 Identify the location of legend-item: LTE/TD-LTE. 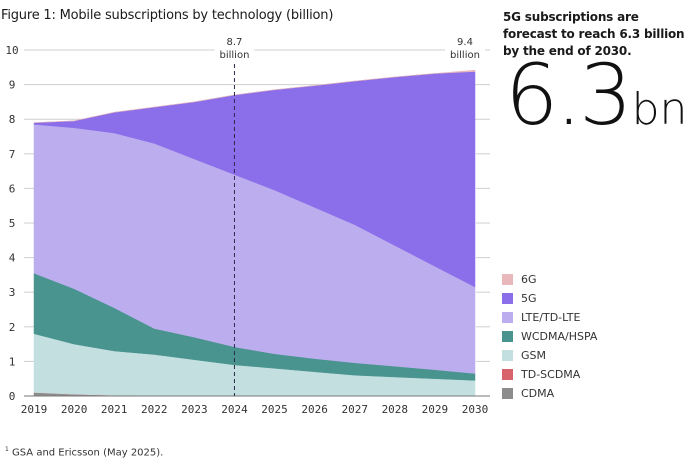
(549, 317).